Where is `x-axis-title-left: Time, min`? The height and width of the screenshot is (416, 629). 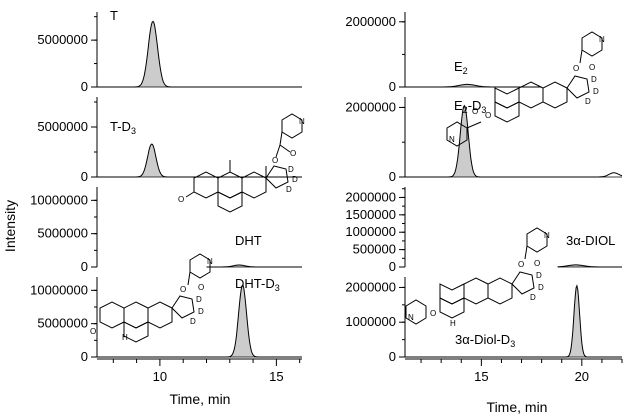 x-axis-title-left: Time, min is located at coordinates (200, 399).